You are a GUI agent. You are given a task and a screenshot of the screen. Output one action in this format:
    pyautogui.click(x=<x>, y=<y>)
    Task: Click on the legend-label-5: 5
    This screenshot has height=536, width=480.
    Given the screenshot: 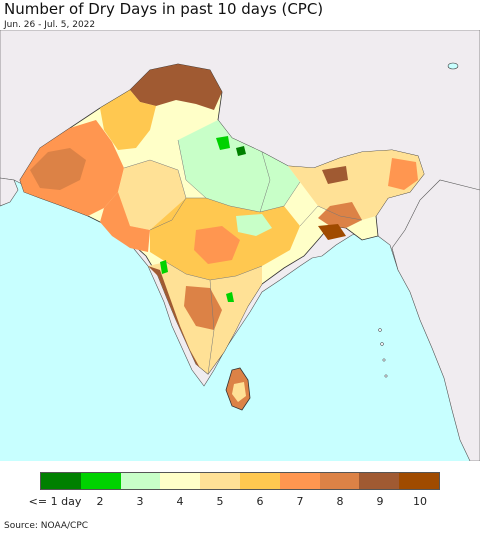 What is the action you would take?
    pyautogui.click(x=220, y=501)
    